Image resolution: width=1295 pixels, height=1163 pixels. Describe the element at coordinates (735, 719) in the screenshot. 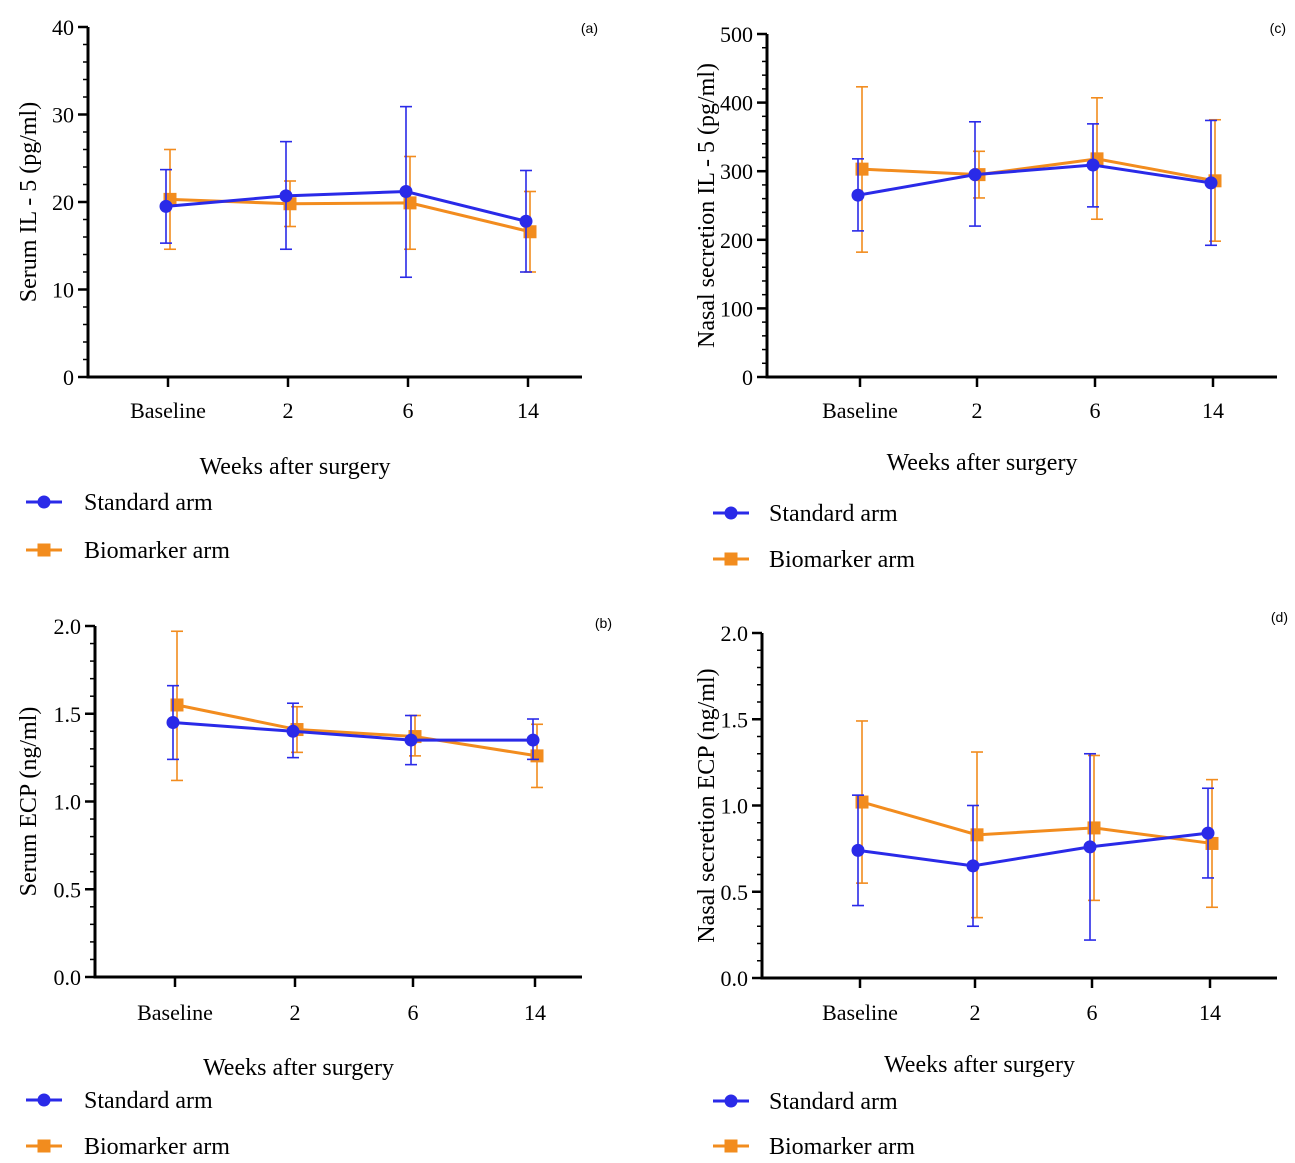

I see `y-tick-label: 1.5` at that location.